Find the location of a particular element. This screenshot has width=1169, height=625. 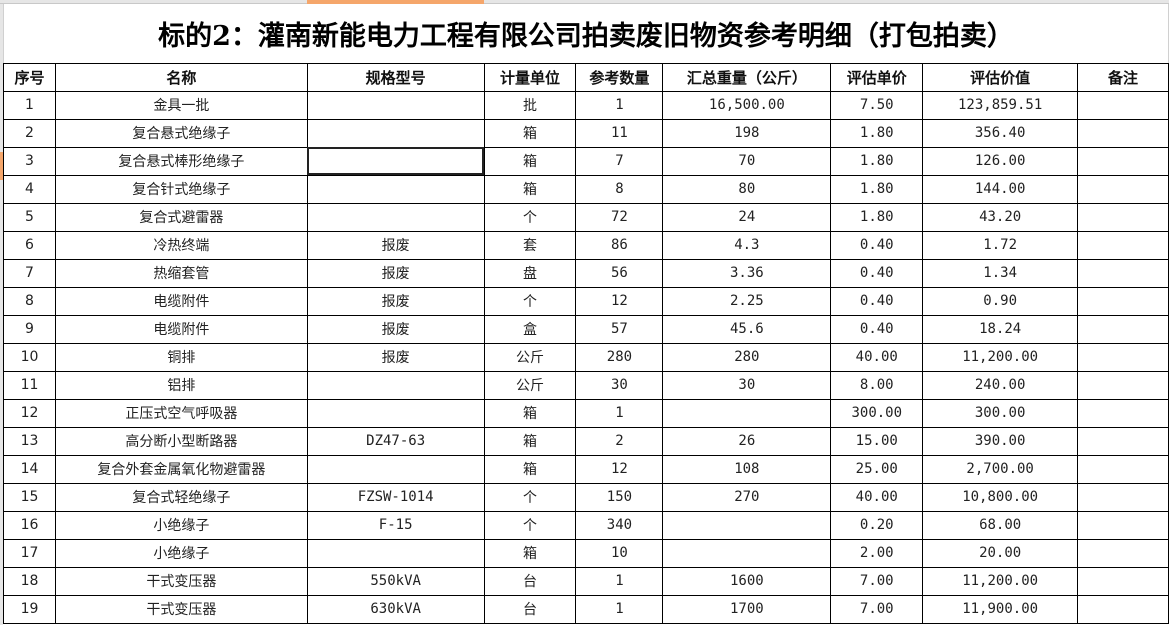

row-header-strip is located at coordinates (1, 314).